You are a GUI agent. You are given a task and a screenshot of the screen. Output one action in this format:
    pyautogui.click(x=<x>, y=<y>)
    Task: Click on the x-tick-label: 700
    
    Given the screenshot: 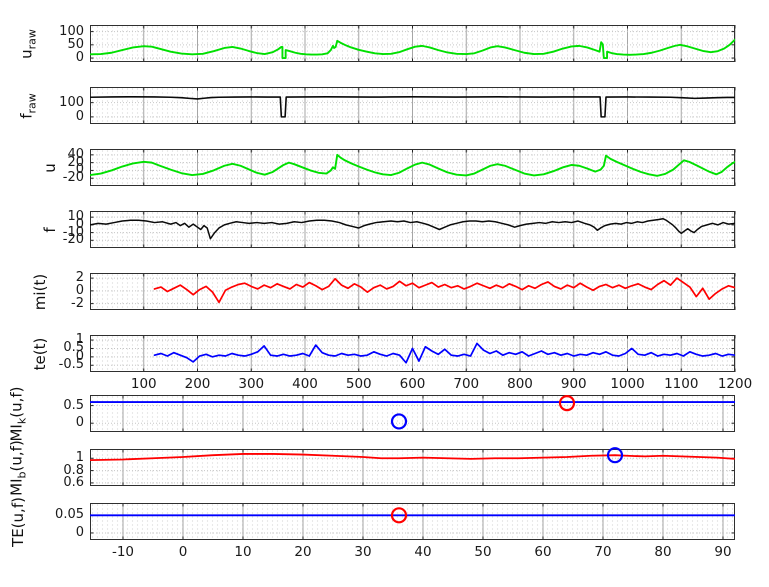 What is the action you would take?
    pyautogui.click(x=466, y=384)
    